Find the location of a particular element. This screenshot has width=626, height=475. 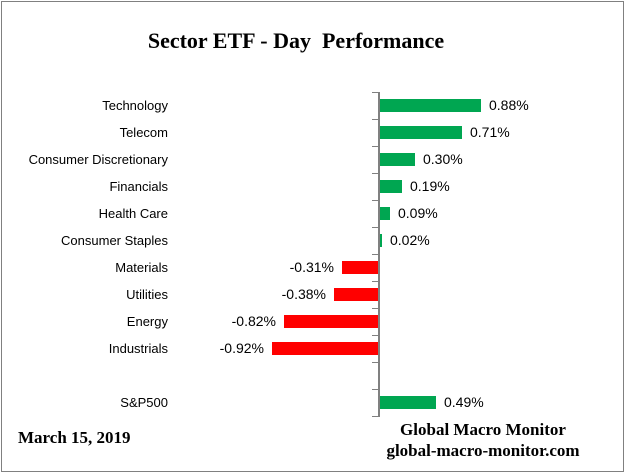

bar-row-consumer-staples: Consumer Staples 0.02% is located at coordinates (313, 240).